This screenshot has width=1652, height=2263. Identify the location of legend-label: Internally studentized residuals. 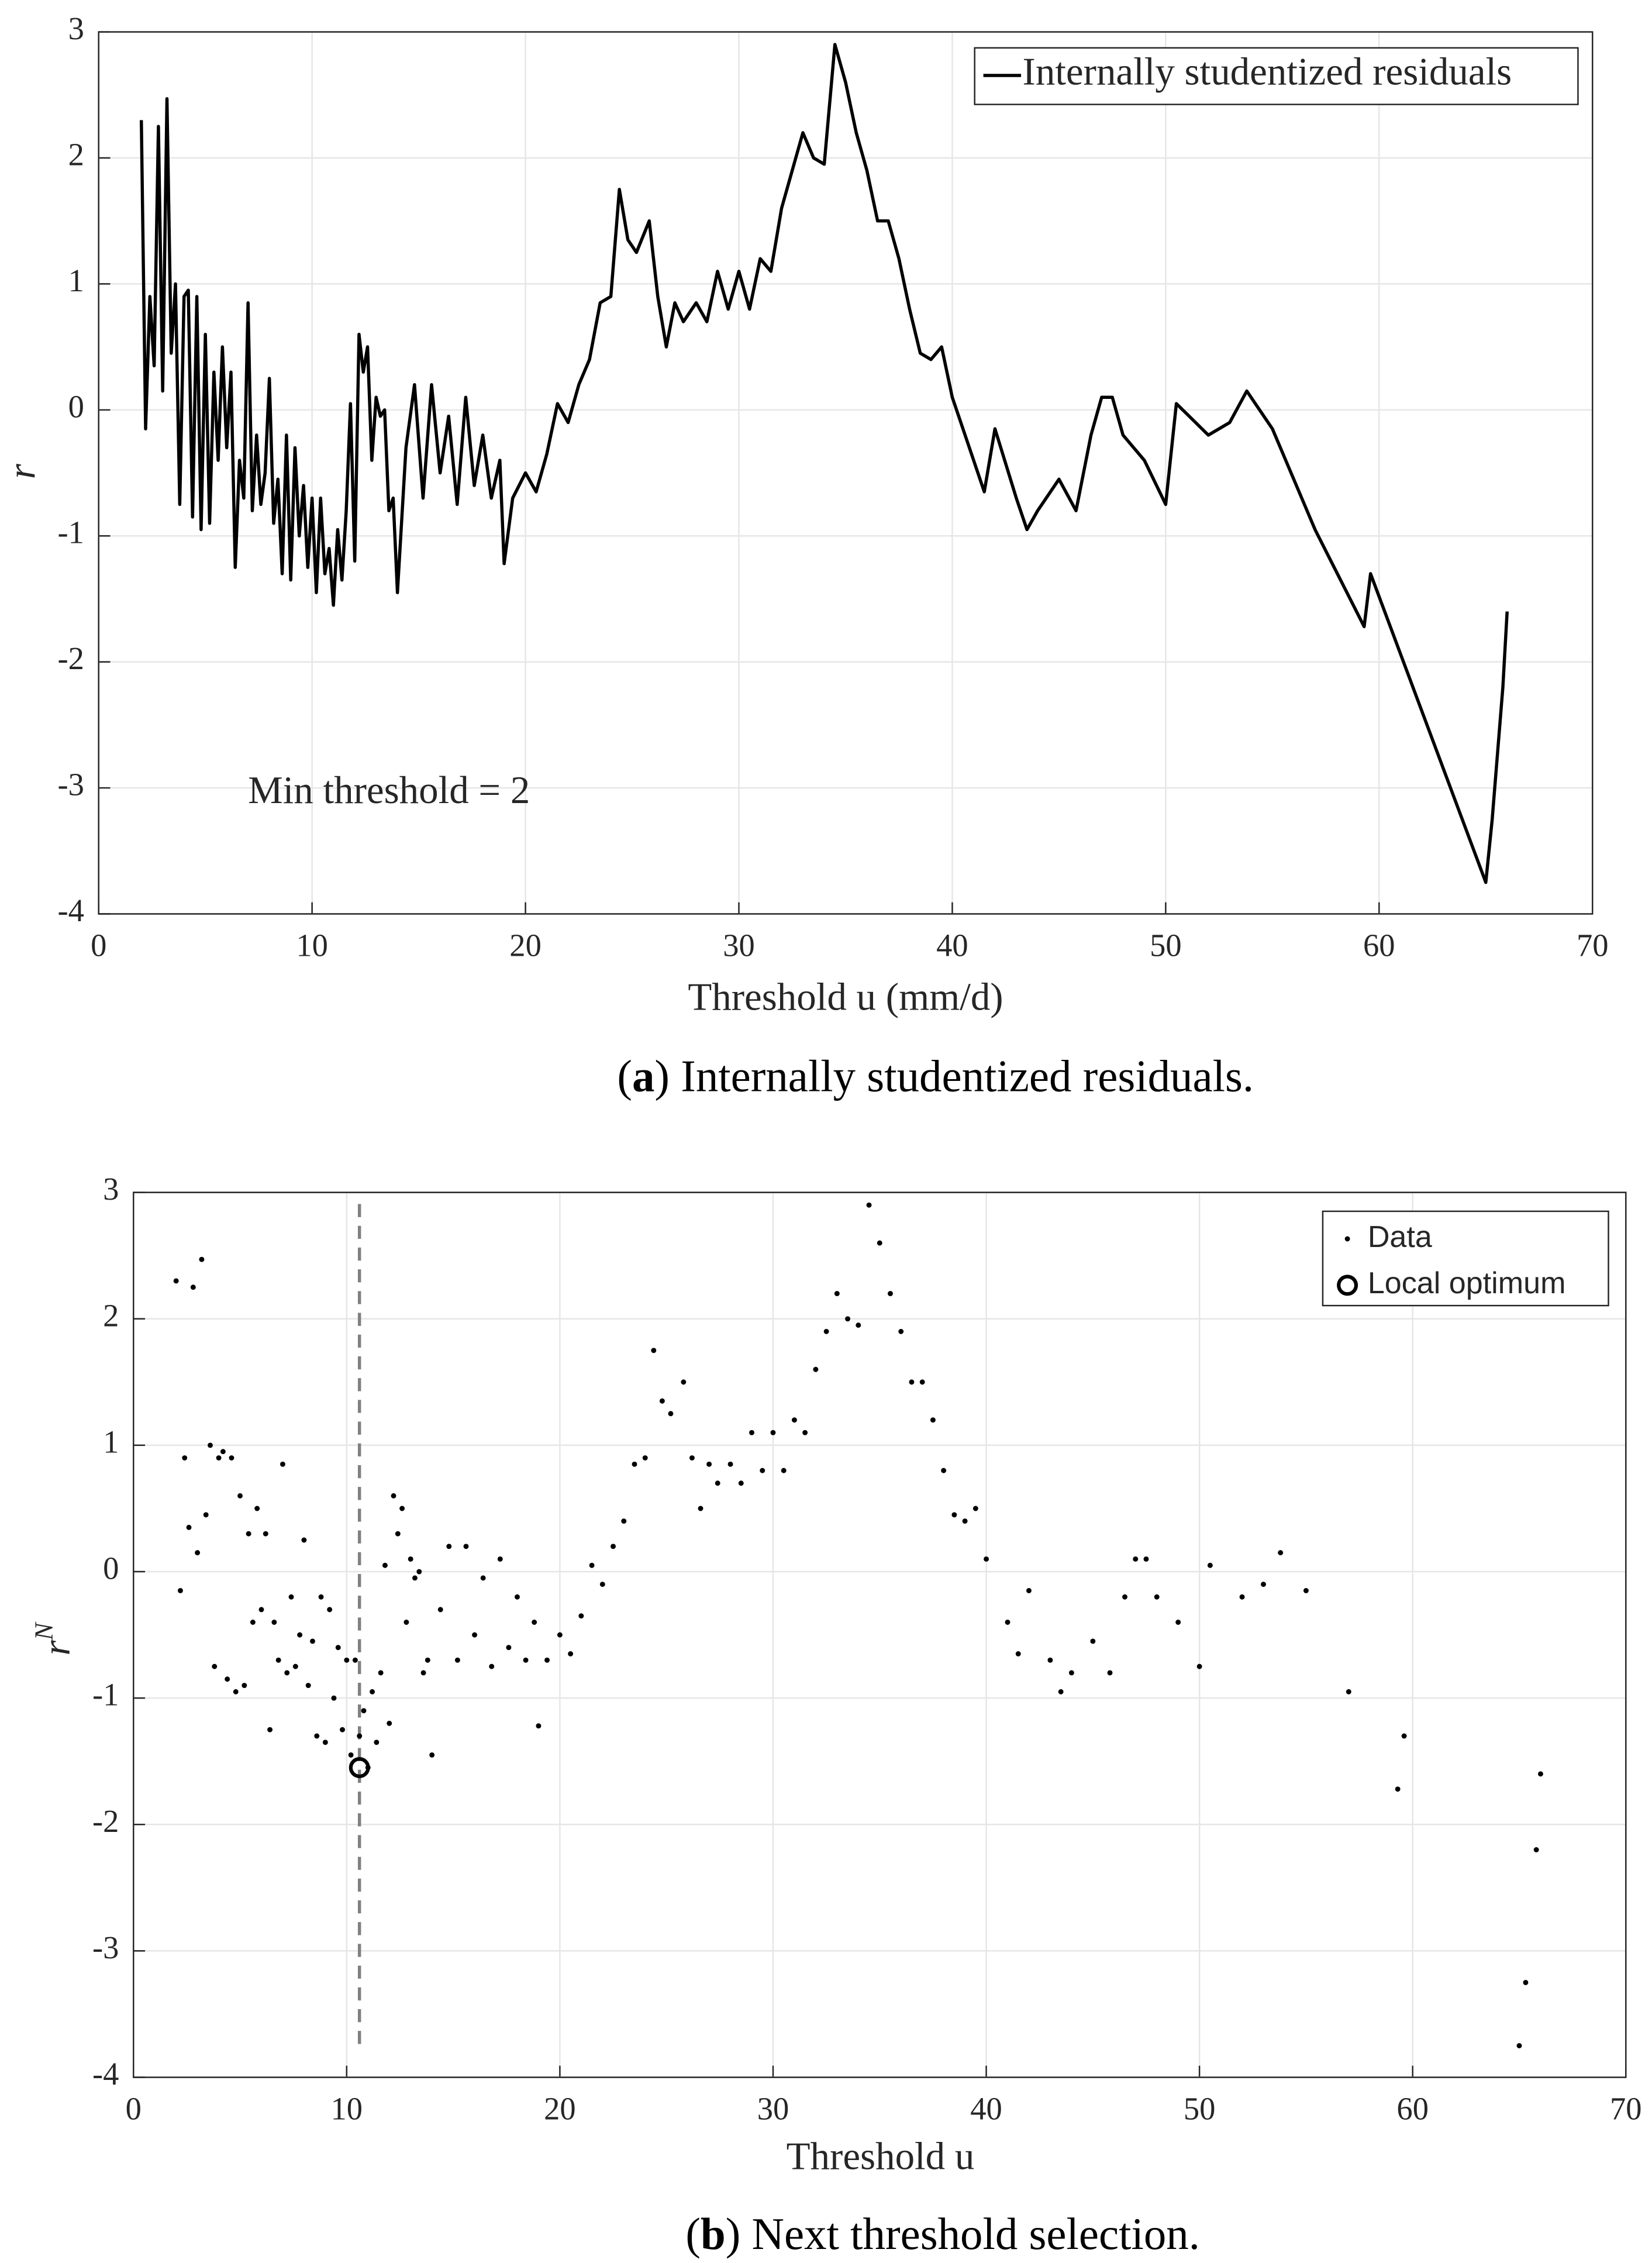
(1267, 71).